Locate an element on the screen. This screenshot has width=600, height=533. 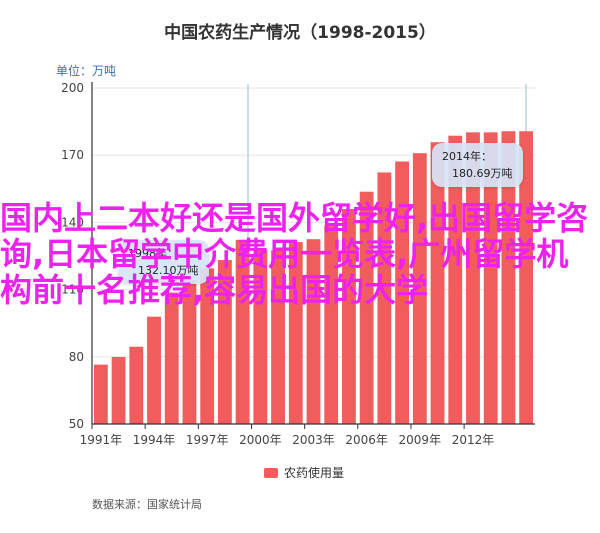
x-tick-label: 1991年 is located at coordinates (101, 440).